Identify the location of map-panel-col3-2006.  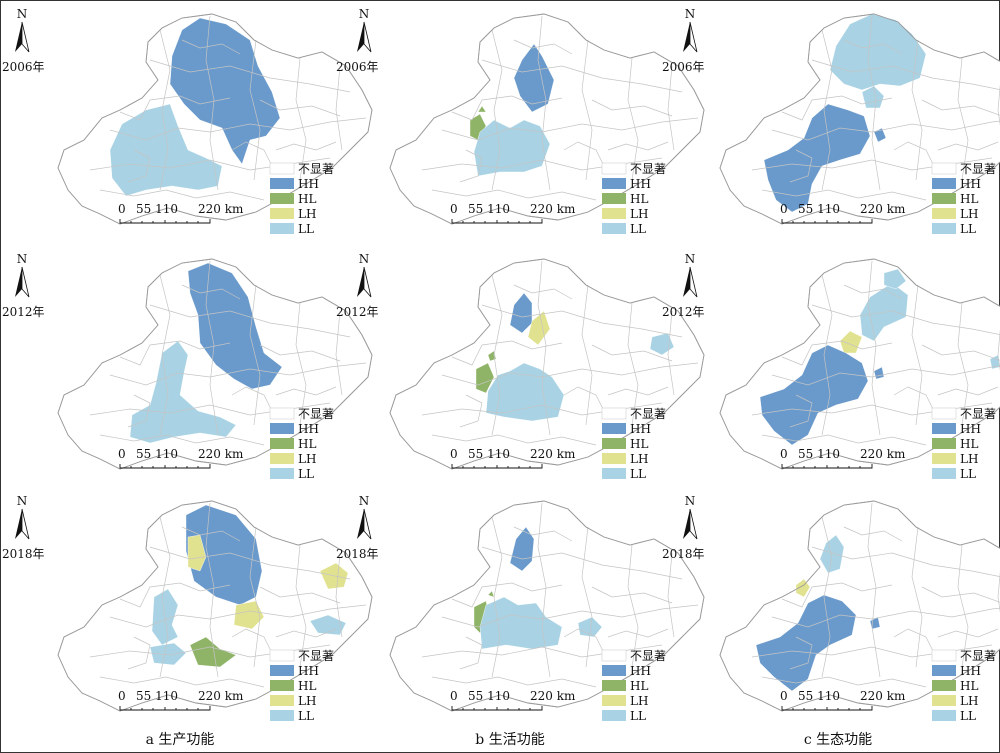
(859, 119).